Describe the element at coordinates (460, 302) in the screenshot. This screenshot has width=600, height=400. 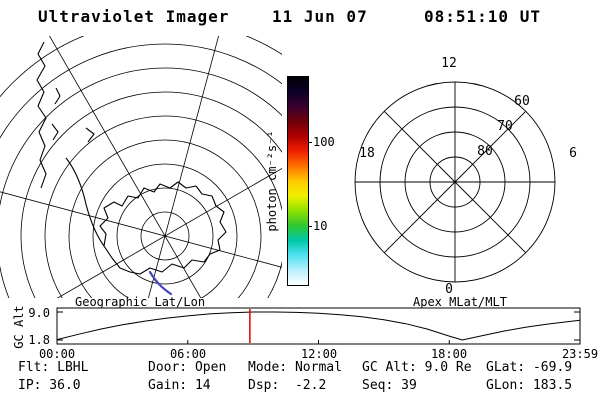
I see `apex-plot-title: Apex MLat/MLT` at that location.